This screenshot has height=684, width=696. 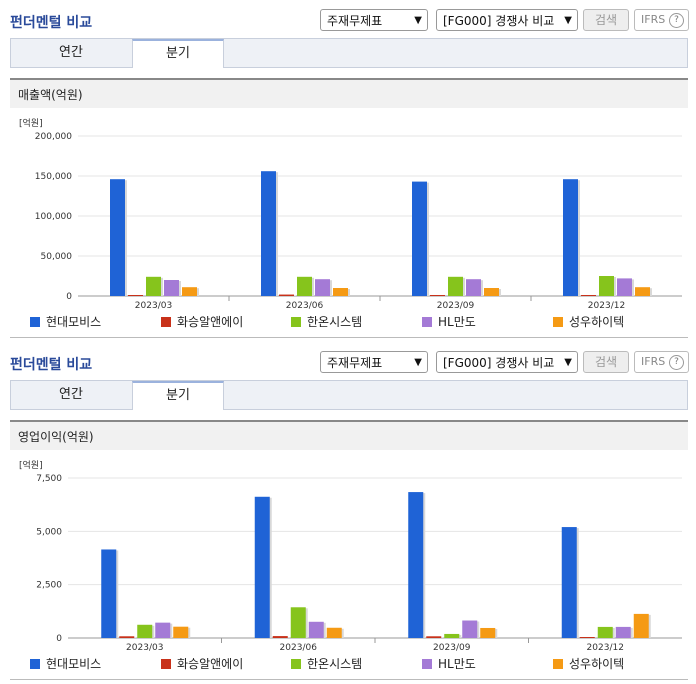 What do you see at coordinates (349, 435) in the screenshot?
I see `section-header: 영업이익(억원)` at bounding box center [349, 435].